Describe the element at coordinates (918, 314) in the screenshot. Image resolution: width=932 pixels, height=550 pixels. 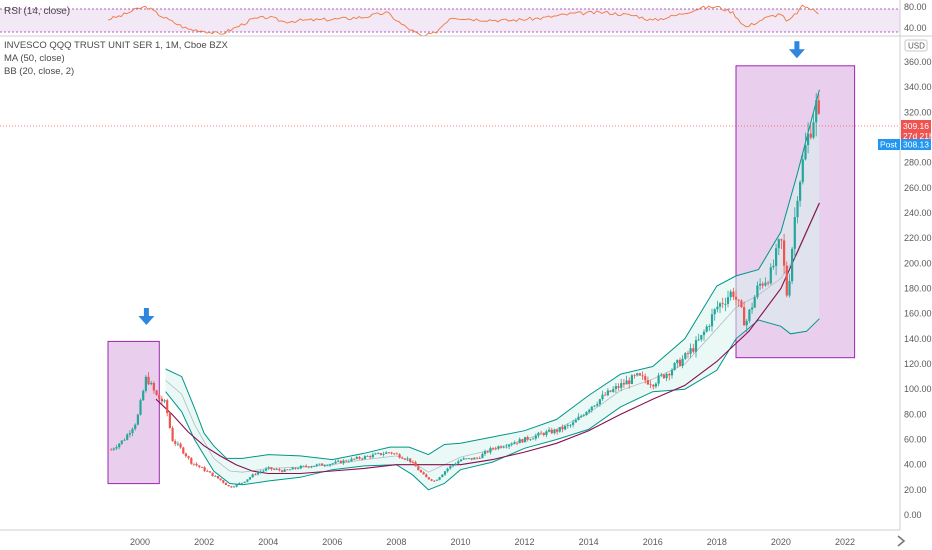
I see `price-tick-label: 160.00` at that location.